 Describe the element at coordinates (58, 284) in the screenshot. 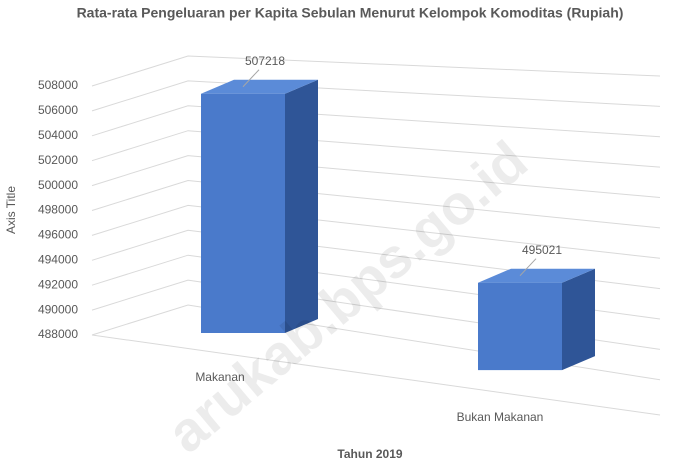

I see `y-tick-label: 492000` at that location.